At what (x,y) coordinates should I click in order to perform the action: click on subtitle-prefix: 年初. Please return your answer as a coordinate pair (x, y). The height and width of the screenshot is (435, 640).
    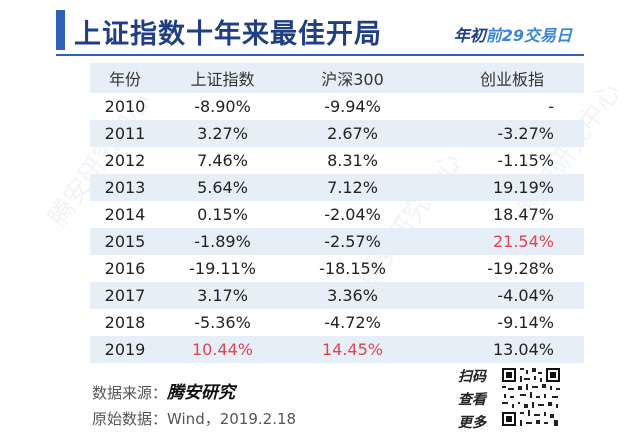
    Looking at the image, I should click on (469, 35).